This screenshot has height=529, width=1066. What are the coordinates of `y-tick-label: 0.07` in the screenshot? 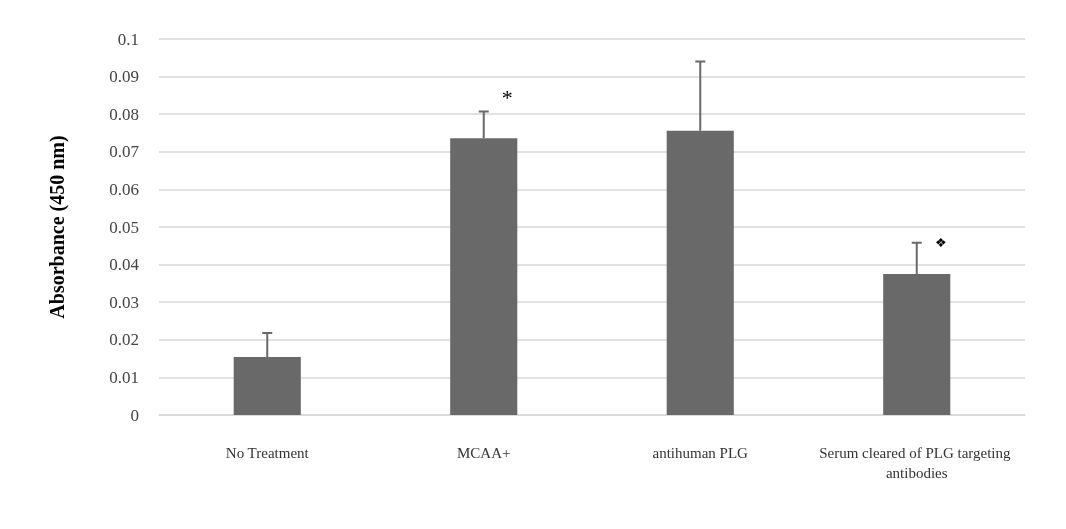 It's located at (124, 152).